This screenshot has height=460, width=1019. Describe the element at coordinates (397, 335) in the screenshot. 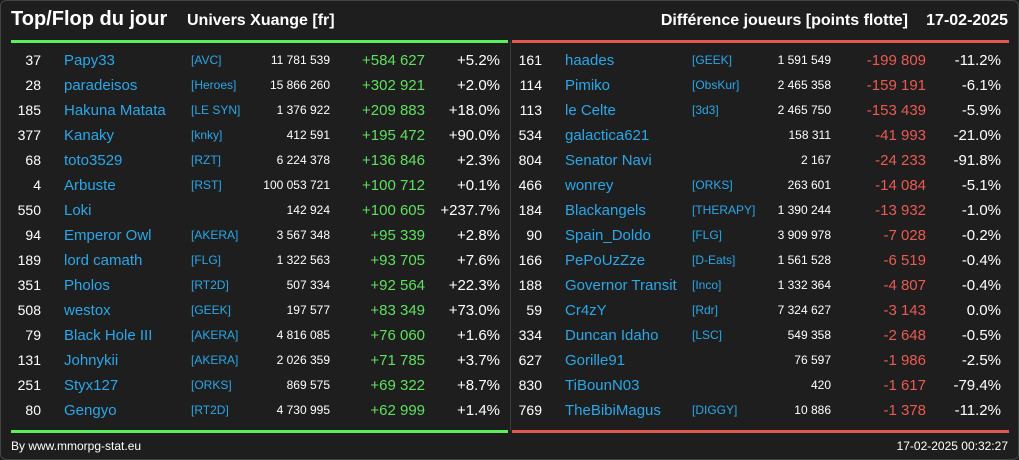

I see `points-difference: +76 060` at that location.